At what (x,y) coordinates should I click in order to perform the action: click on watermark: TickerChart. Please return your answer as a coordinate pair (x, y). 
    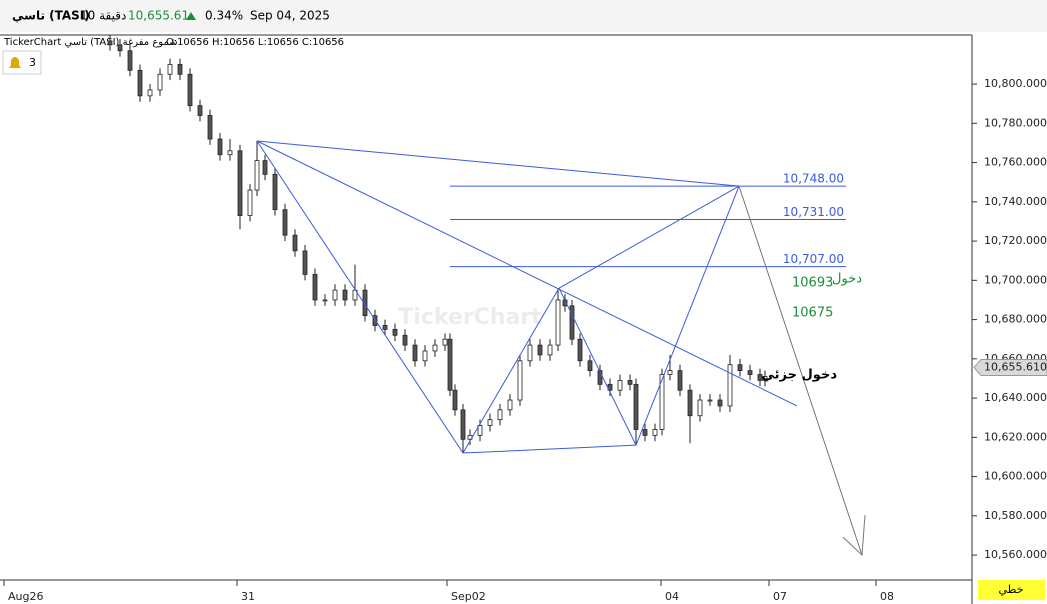
    Looking at the image, I should click on (470, 317).